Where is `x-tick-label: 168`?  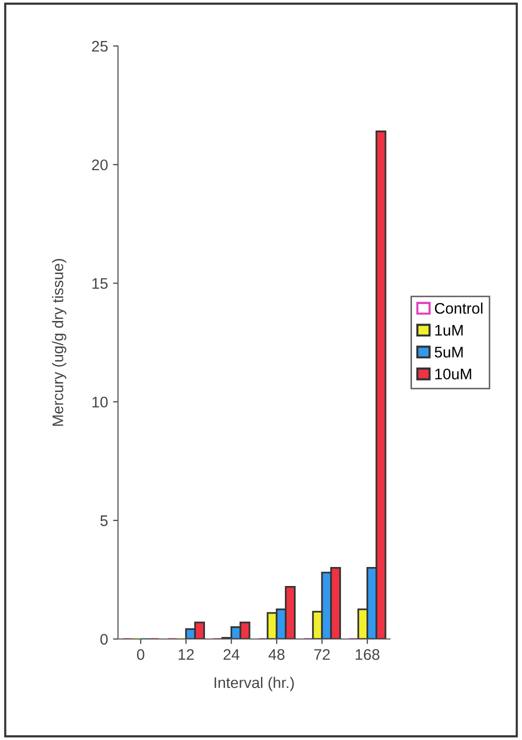 x-tick-label: 168 is located at coordinates (368, 654).